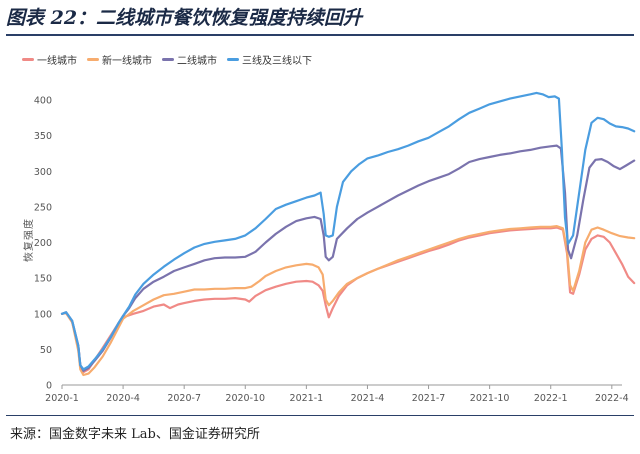  I want to click on legend-label: 新一线城市, so click(127, 61).